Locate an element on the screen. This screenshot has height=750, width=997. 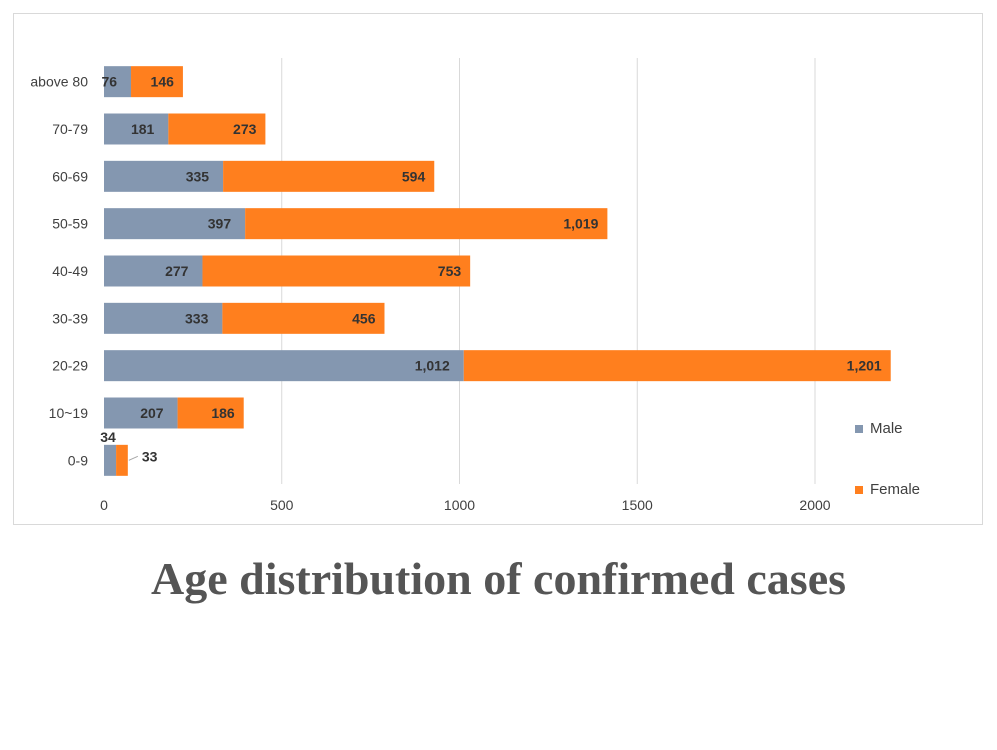
value-label-female-3: 456 is located at coordinates (364, 318).